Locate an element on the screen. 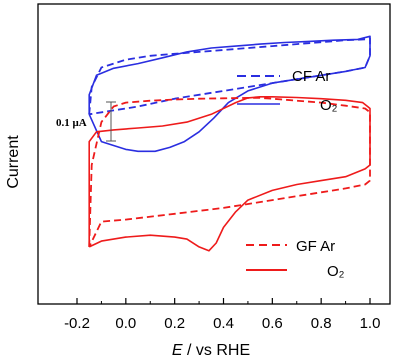 This screenshot has width=393, height=360. legend-gf-o2-label: O₂ is located at coordinates (336, 271).